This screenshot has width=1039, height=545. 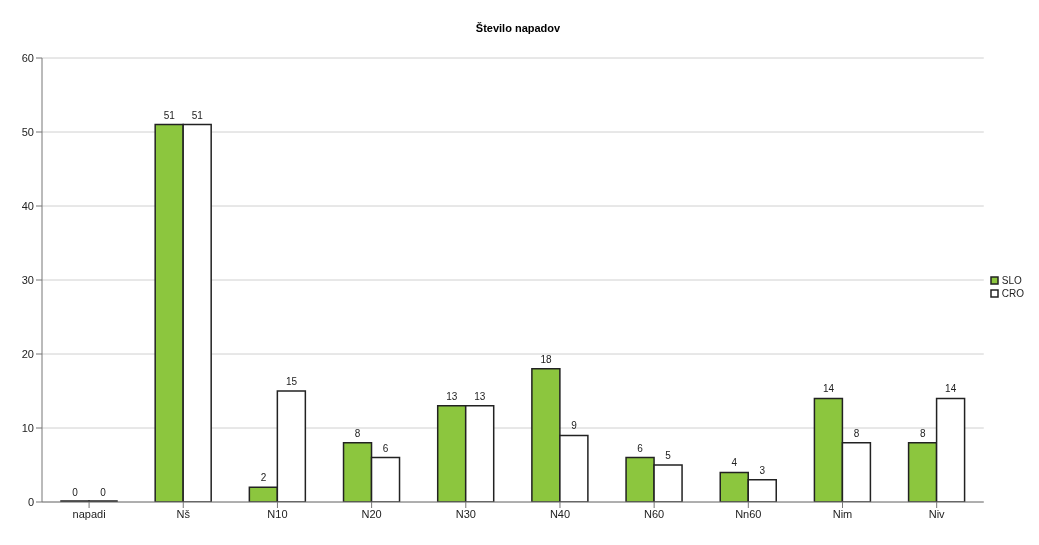 What do you see at coordinates (1011, 280) in the screenshot?
I see `legend-label: SLO` at bounding box center [1011, 280].